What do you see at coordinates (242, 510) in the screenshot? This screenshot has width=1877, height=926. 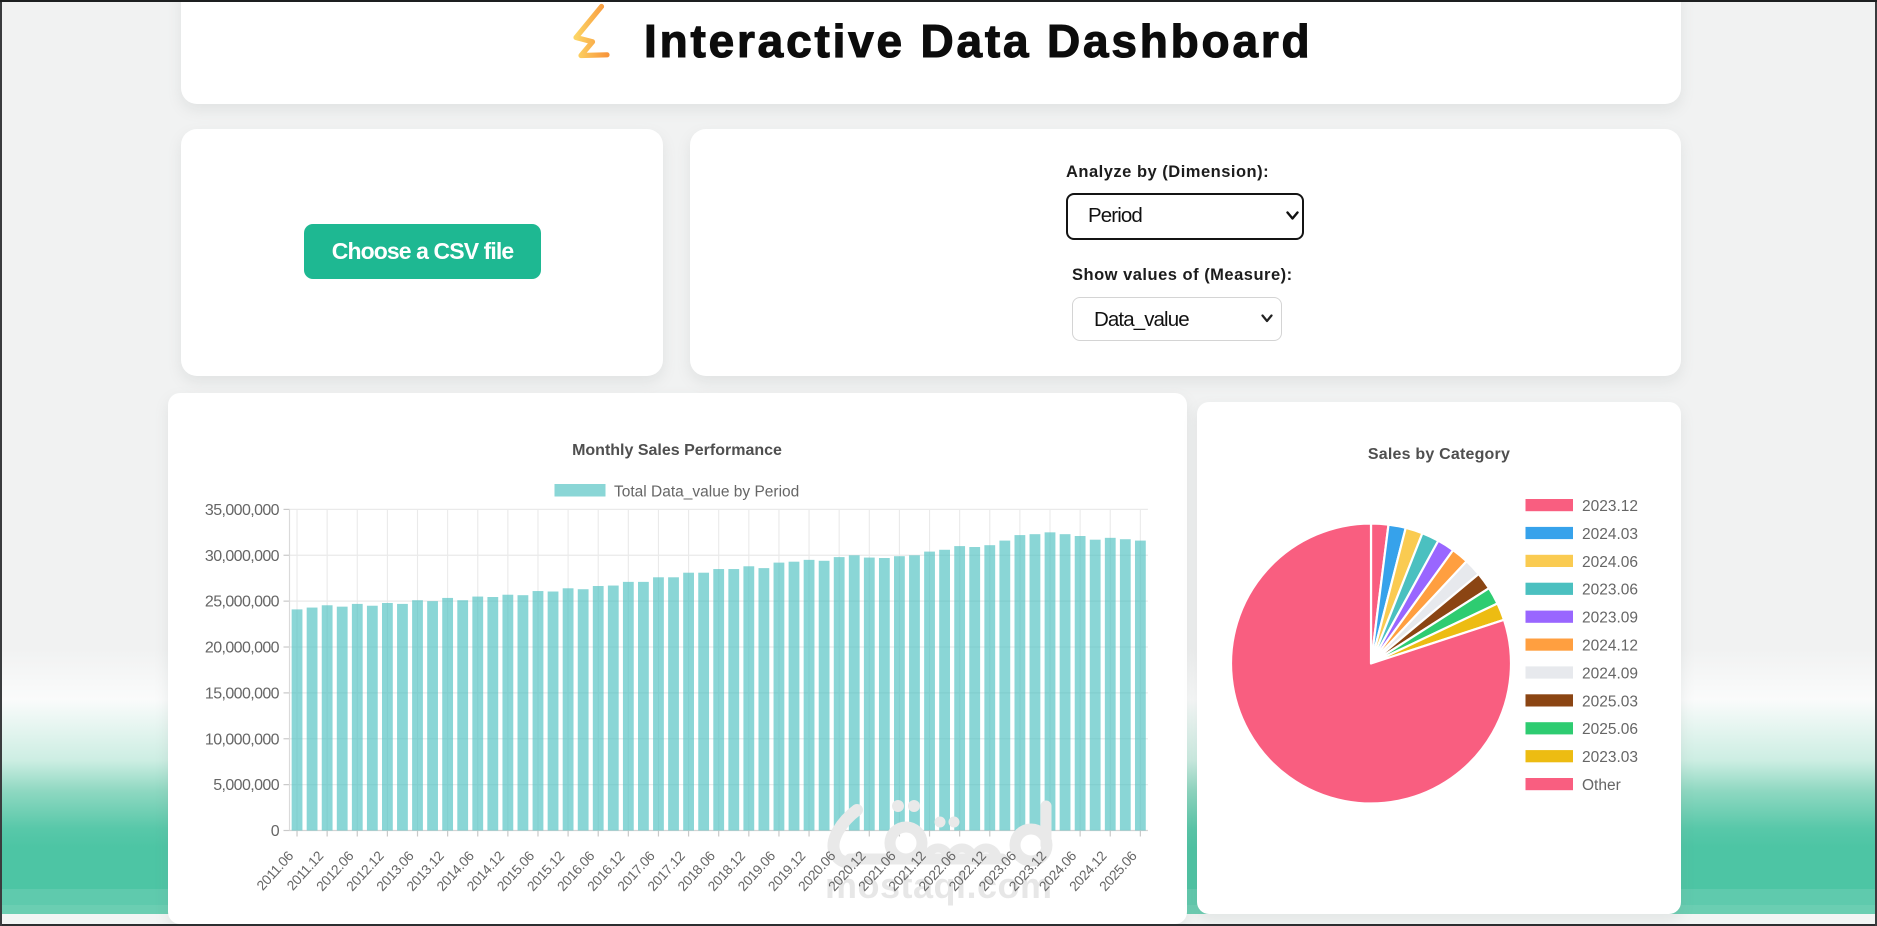 I see `svg-text: 35,000,000` at bounding box center [242, 510].